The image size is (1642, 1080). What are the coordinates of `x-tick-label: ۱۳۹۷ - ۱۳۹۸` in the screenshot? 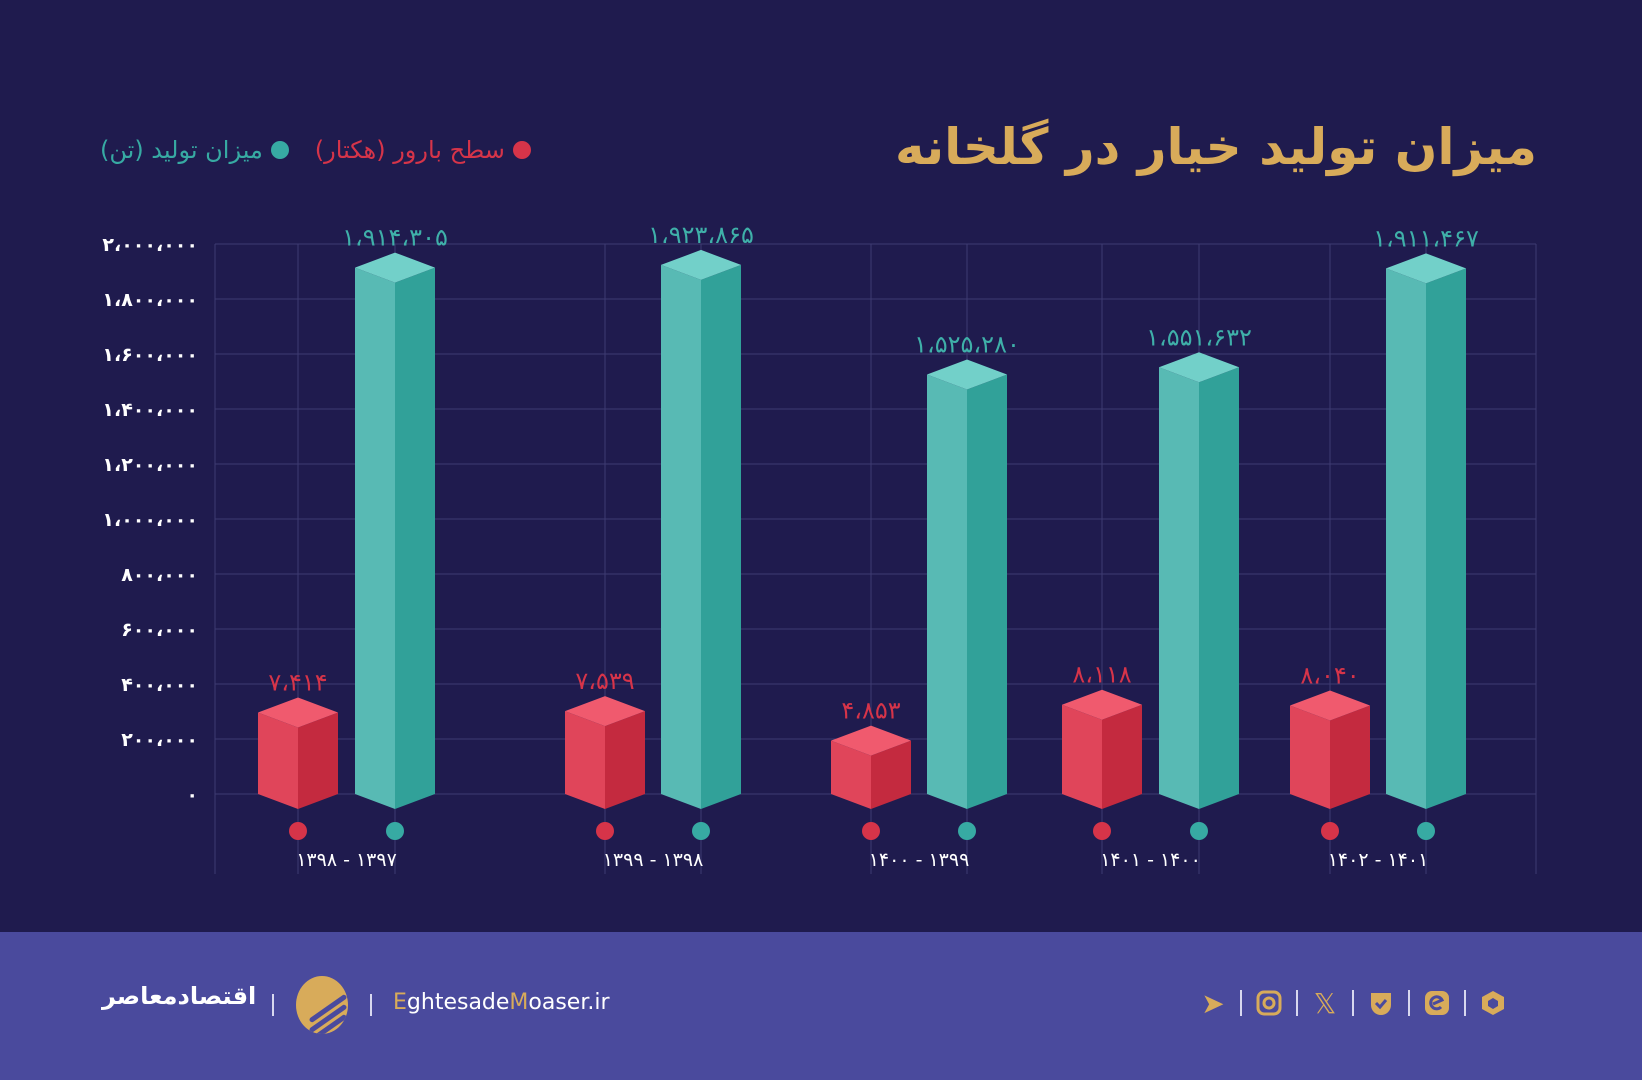 It's located at (346, 860).